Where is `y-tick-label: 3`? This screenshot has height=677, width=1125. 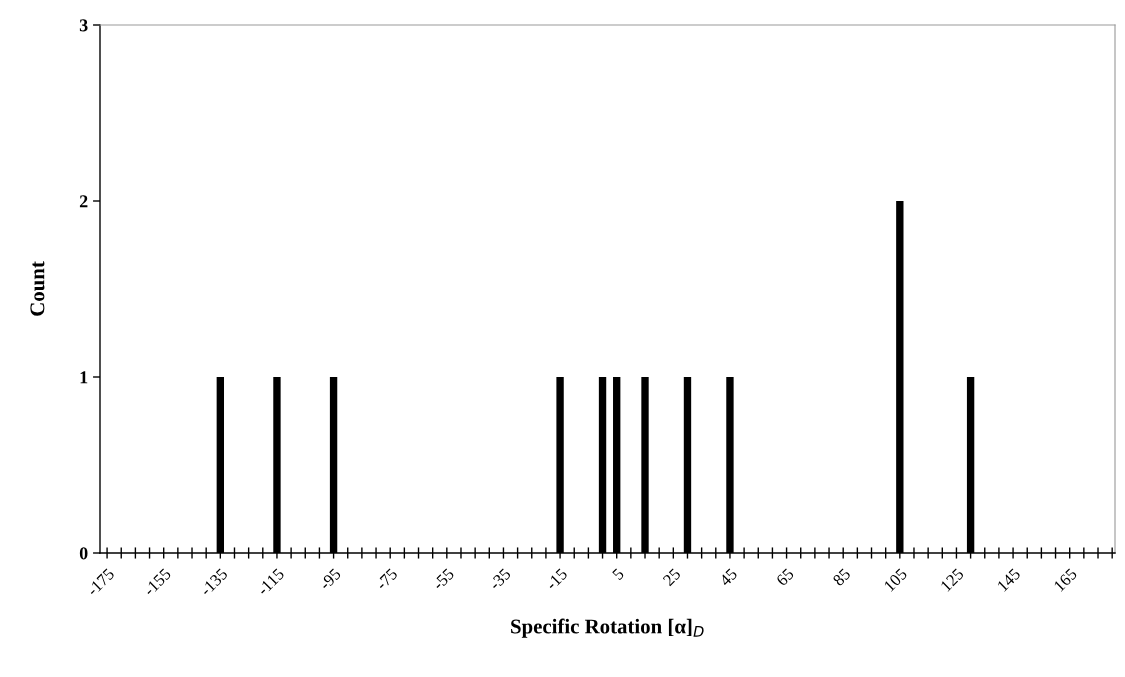
y-tick-label: 3 is located at coordinates (83, 25).